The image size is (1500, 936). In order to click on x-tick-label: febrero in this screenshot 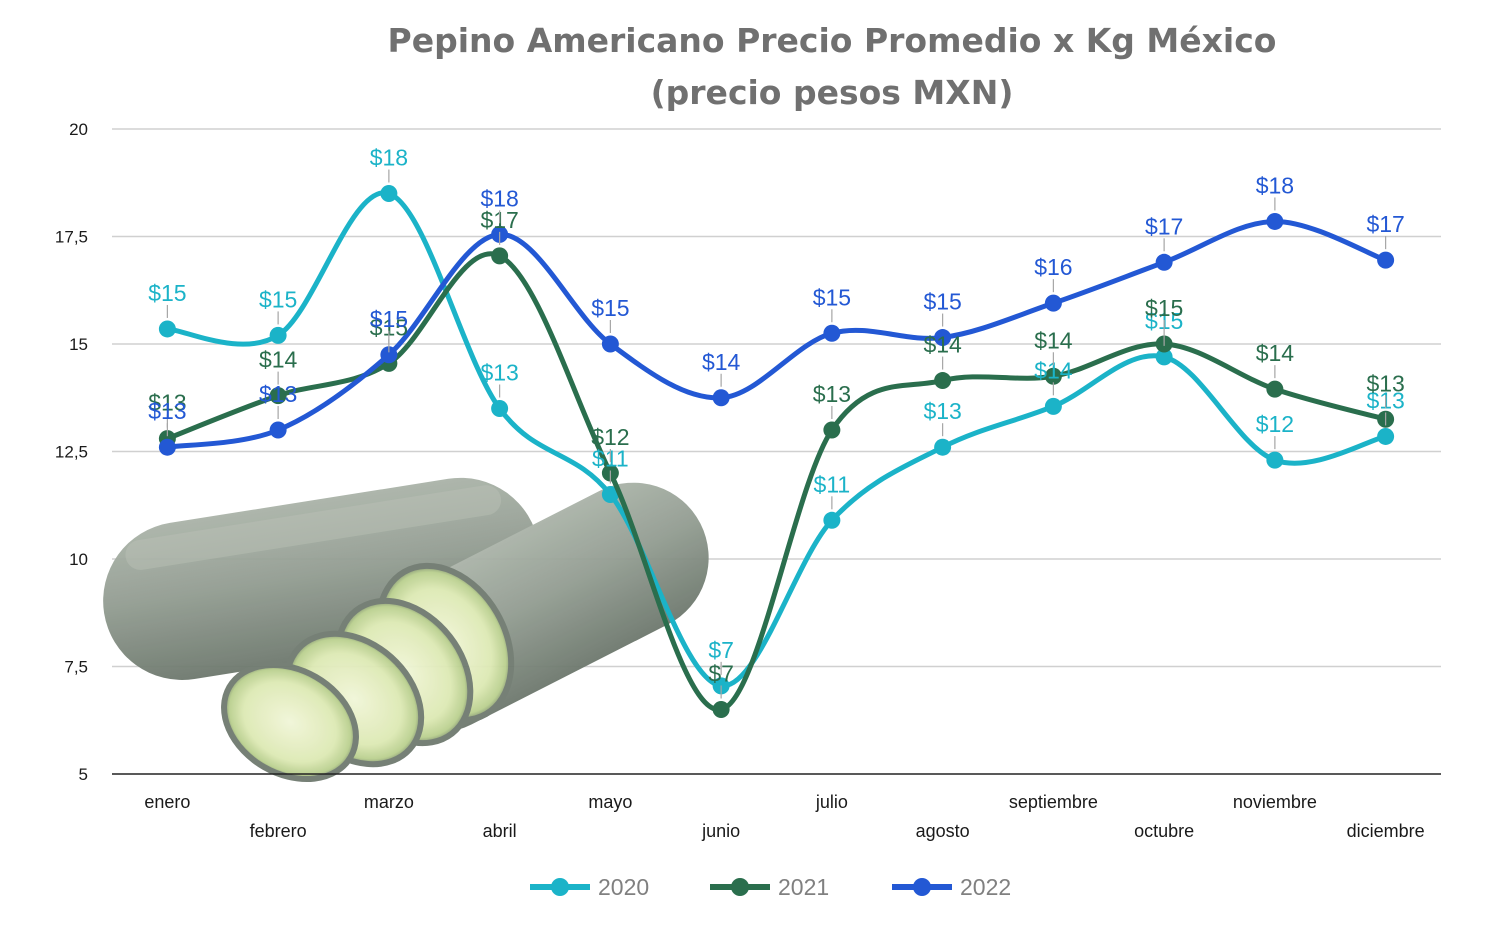, I will do `click(278, 831)`.